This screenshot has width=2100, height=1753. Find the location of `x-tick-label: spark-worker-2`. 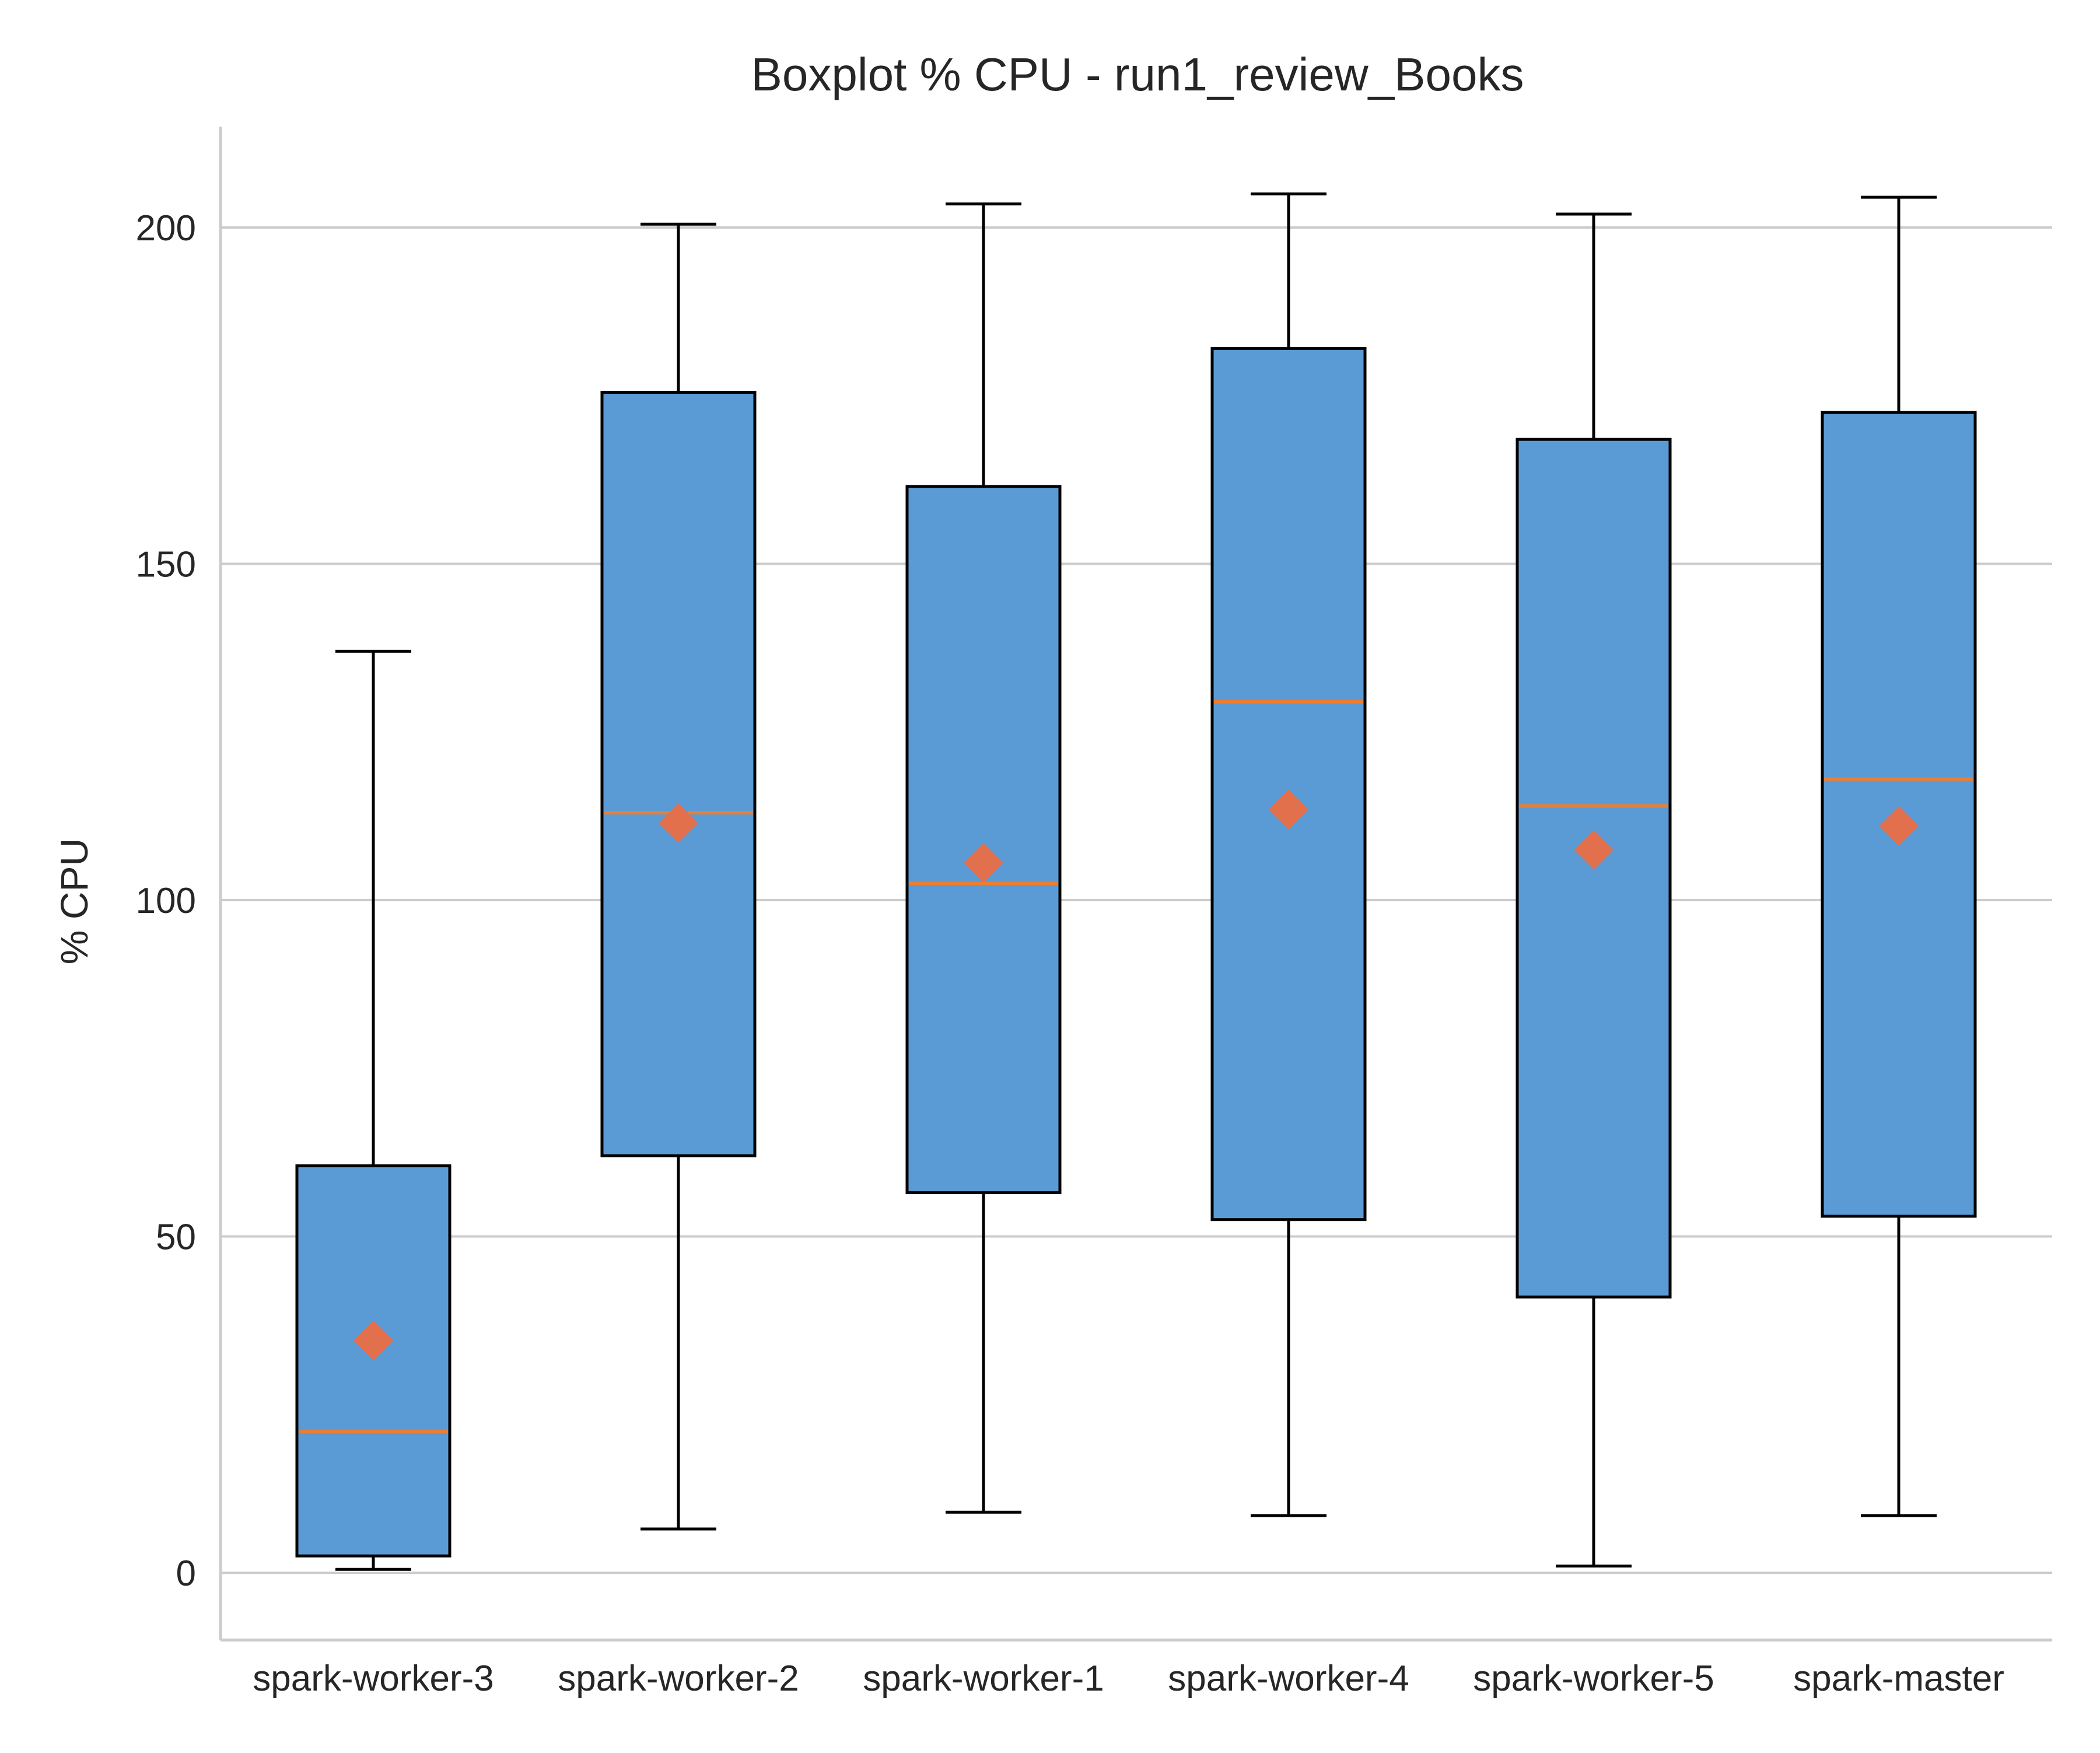

x-tick-label: spark-worker-2 is located at coordinates (678, 1678).